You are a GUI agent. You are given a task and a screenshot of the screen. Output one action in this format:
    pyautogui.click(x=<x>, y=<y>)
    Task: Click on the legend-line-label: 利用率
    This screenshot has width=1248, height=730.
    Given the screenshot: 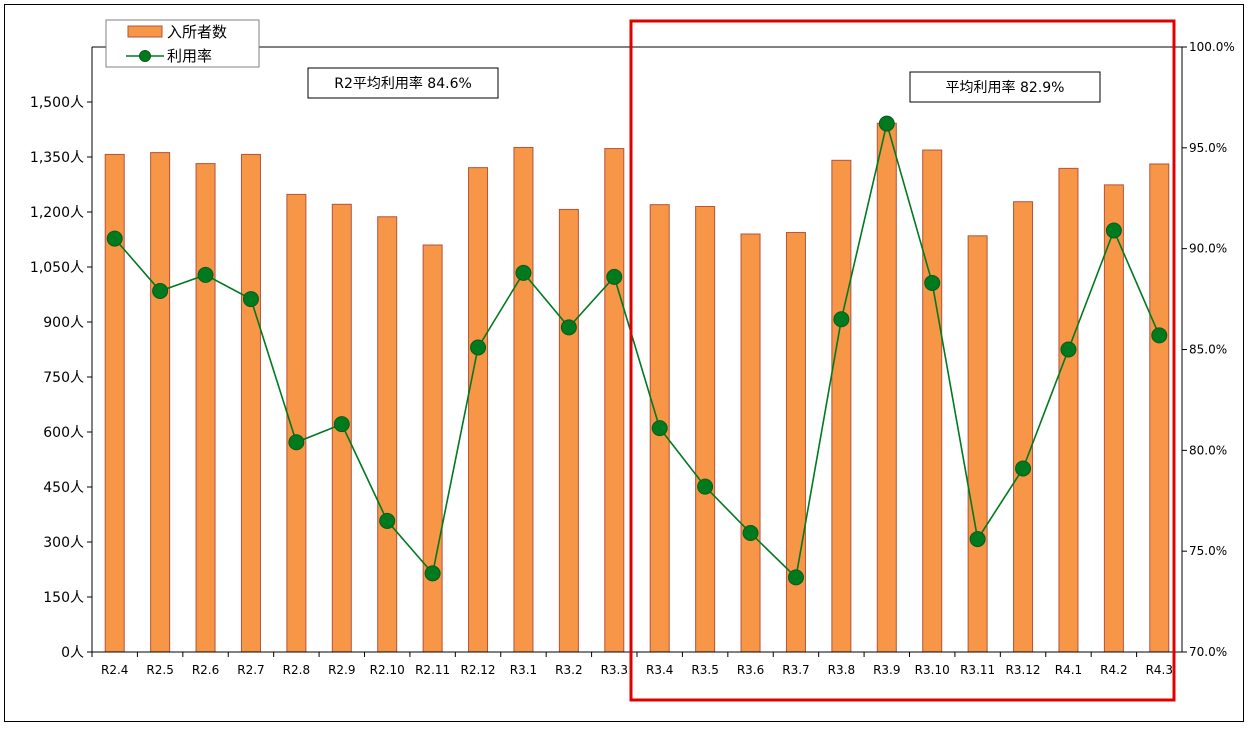 What is the action you would take?
    pyautogui.click(x=189, y=56)
    